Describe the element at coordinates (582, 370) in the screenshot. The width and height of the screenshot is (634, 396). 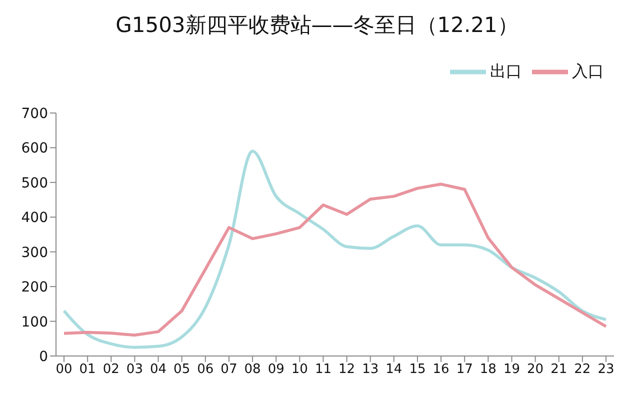
I see `x-tick-label: 22` at that location.